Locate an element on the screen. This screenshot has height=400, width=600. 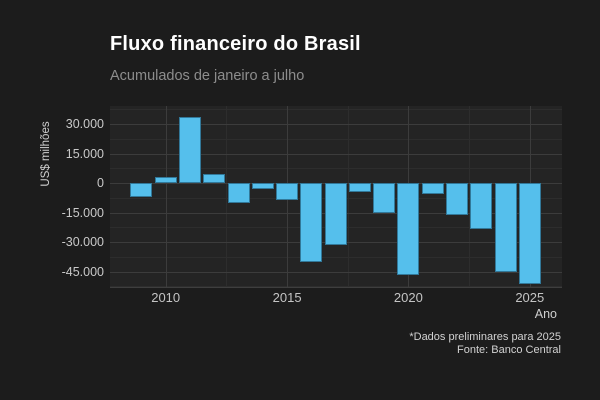
y-tick-label-30.000: 30.000 is located at coordinates (84, 124).